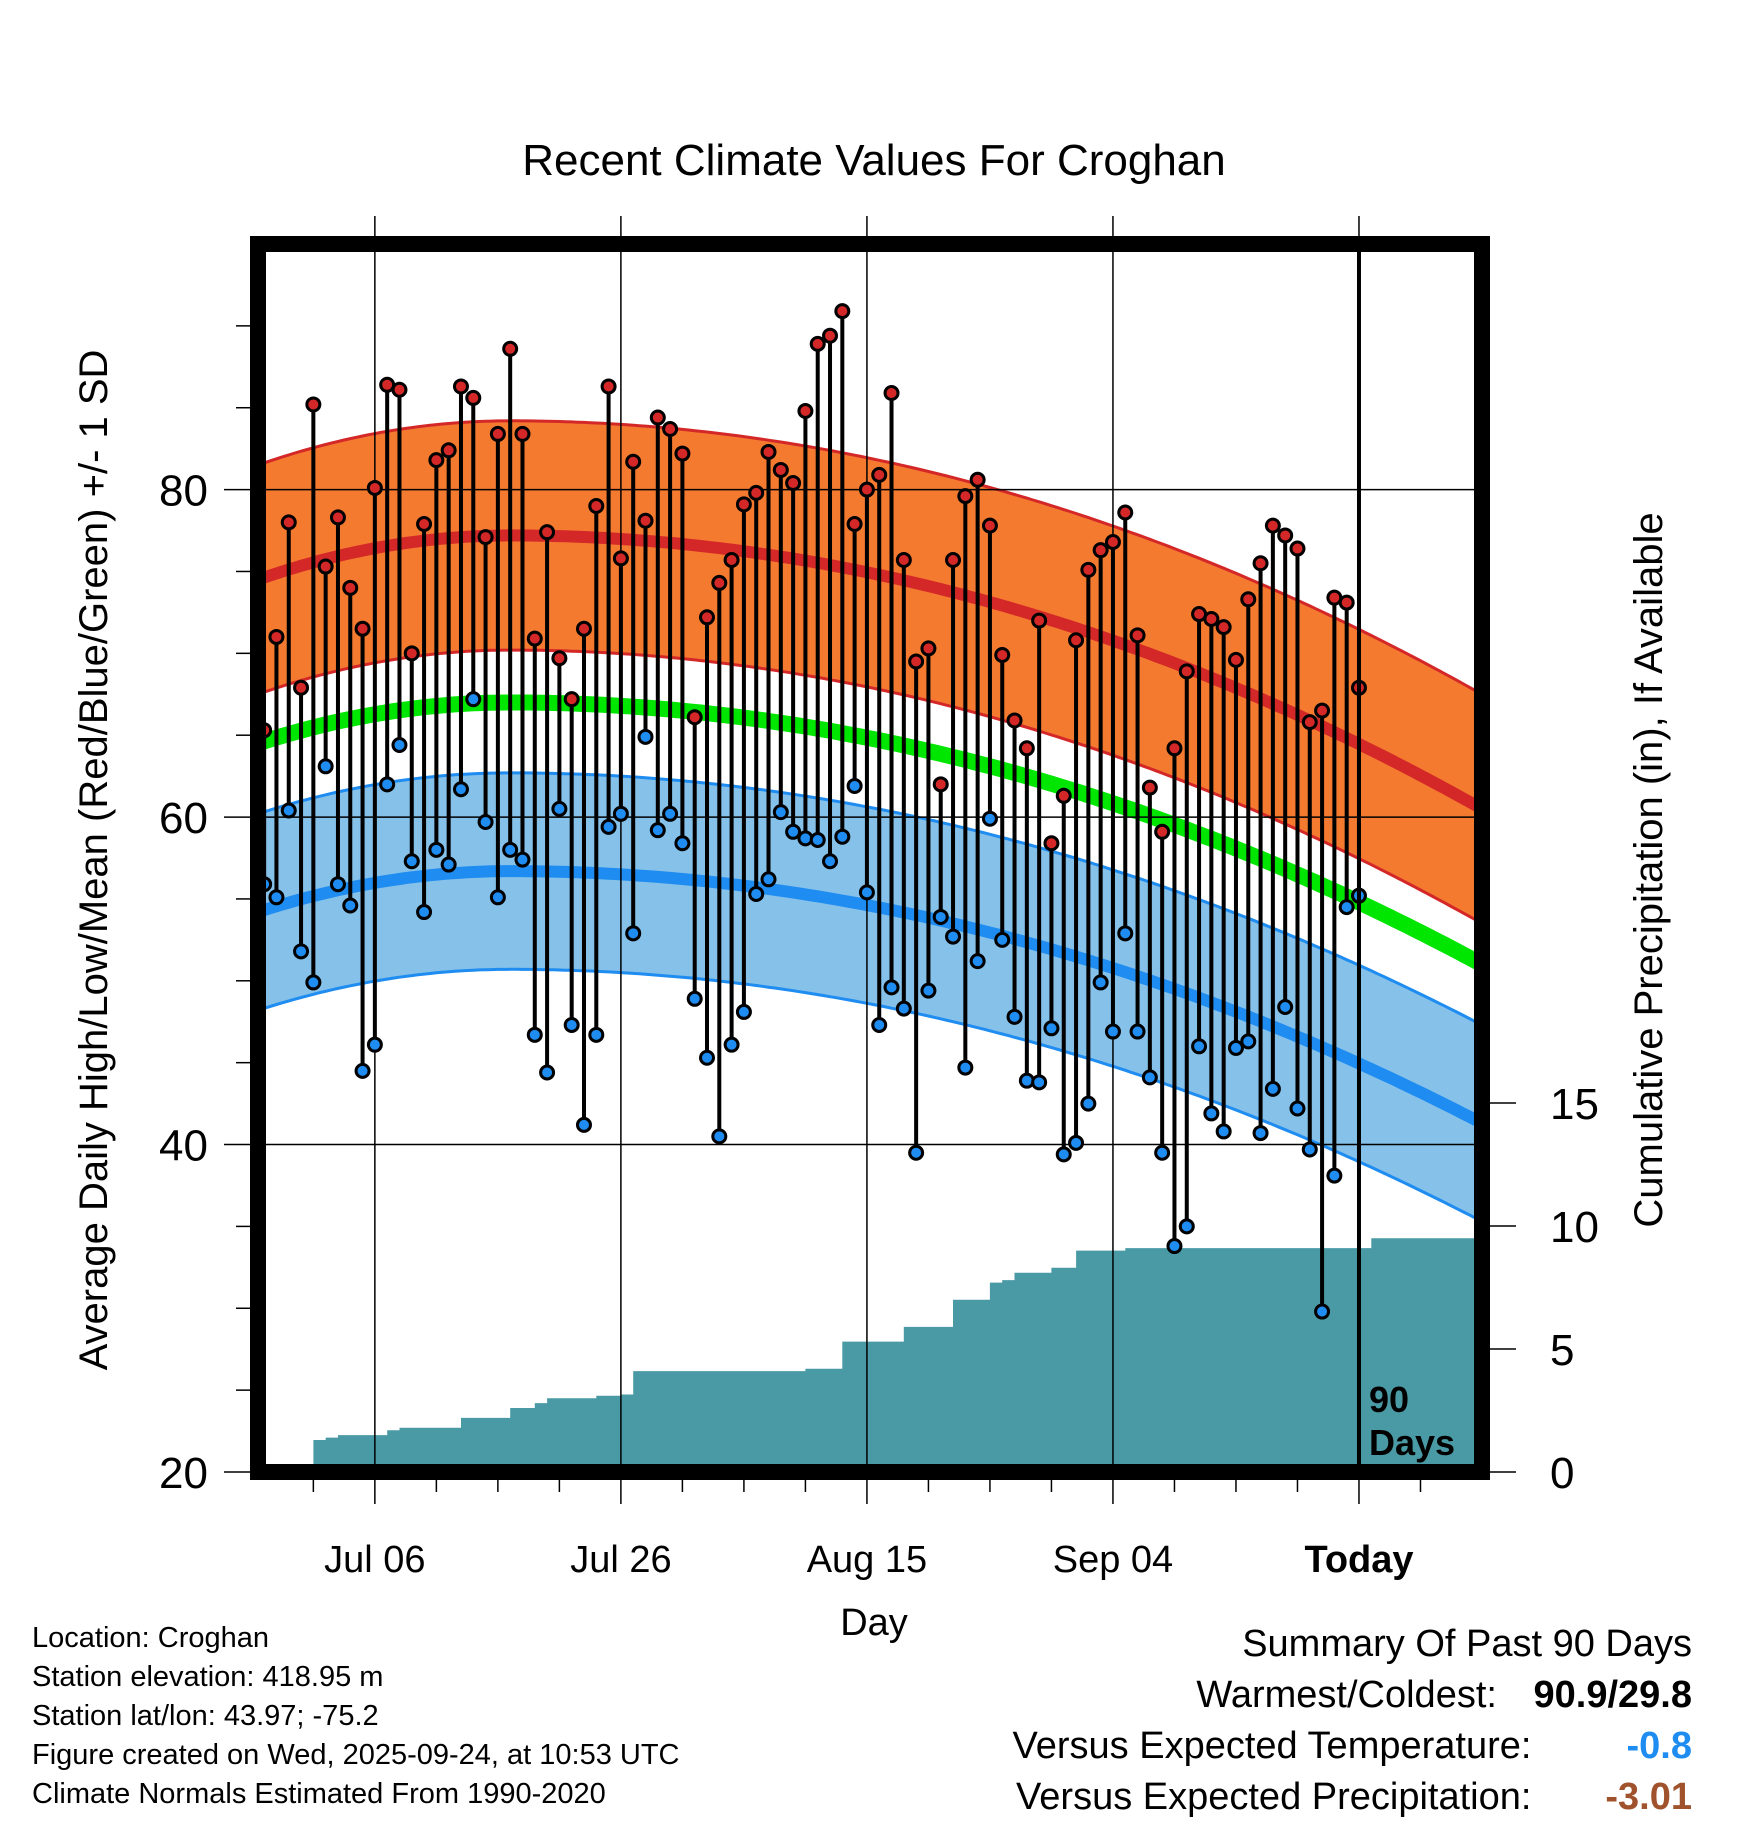 This screenshot has width=1748, height=1828. I want to click on summary-warmest-row: Warmest/Coldest: 90.9/29.8, so click(1352, 1695).